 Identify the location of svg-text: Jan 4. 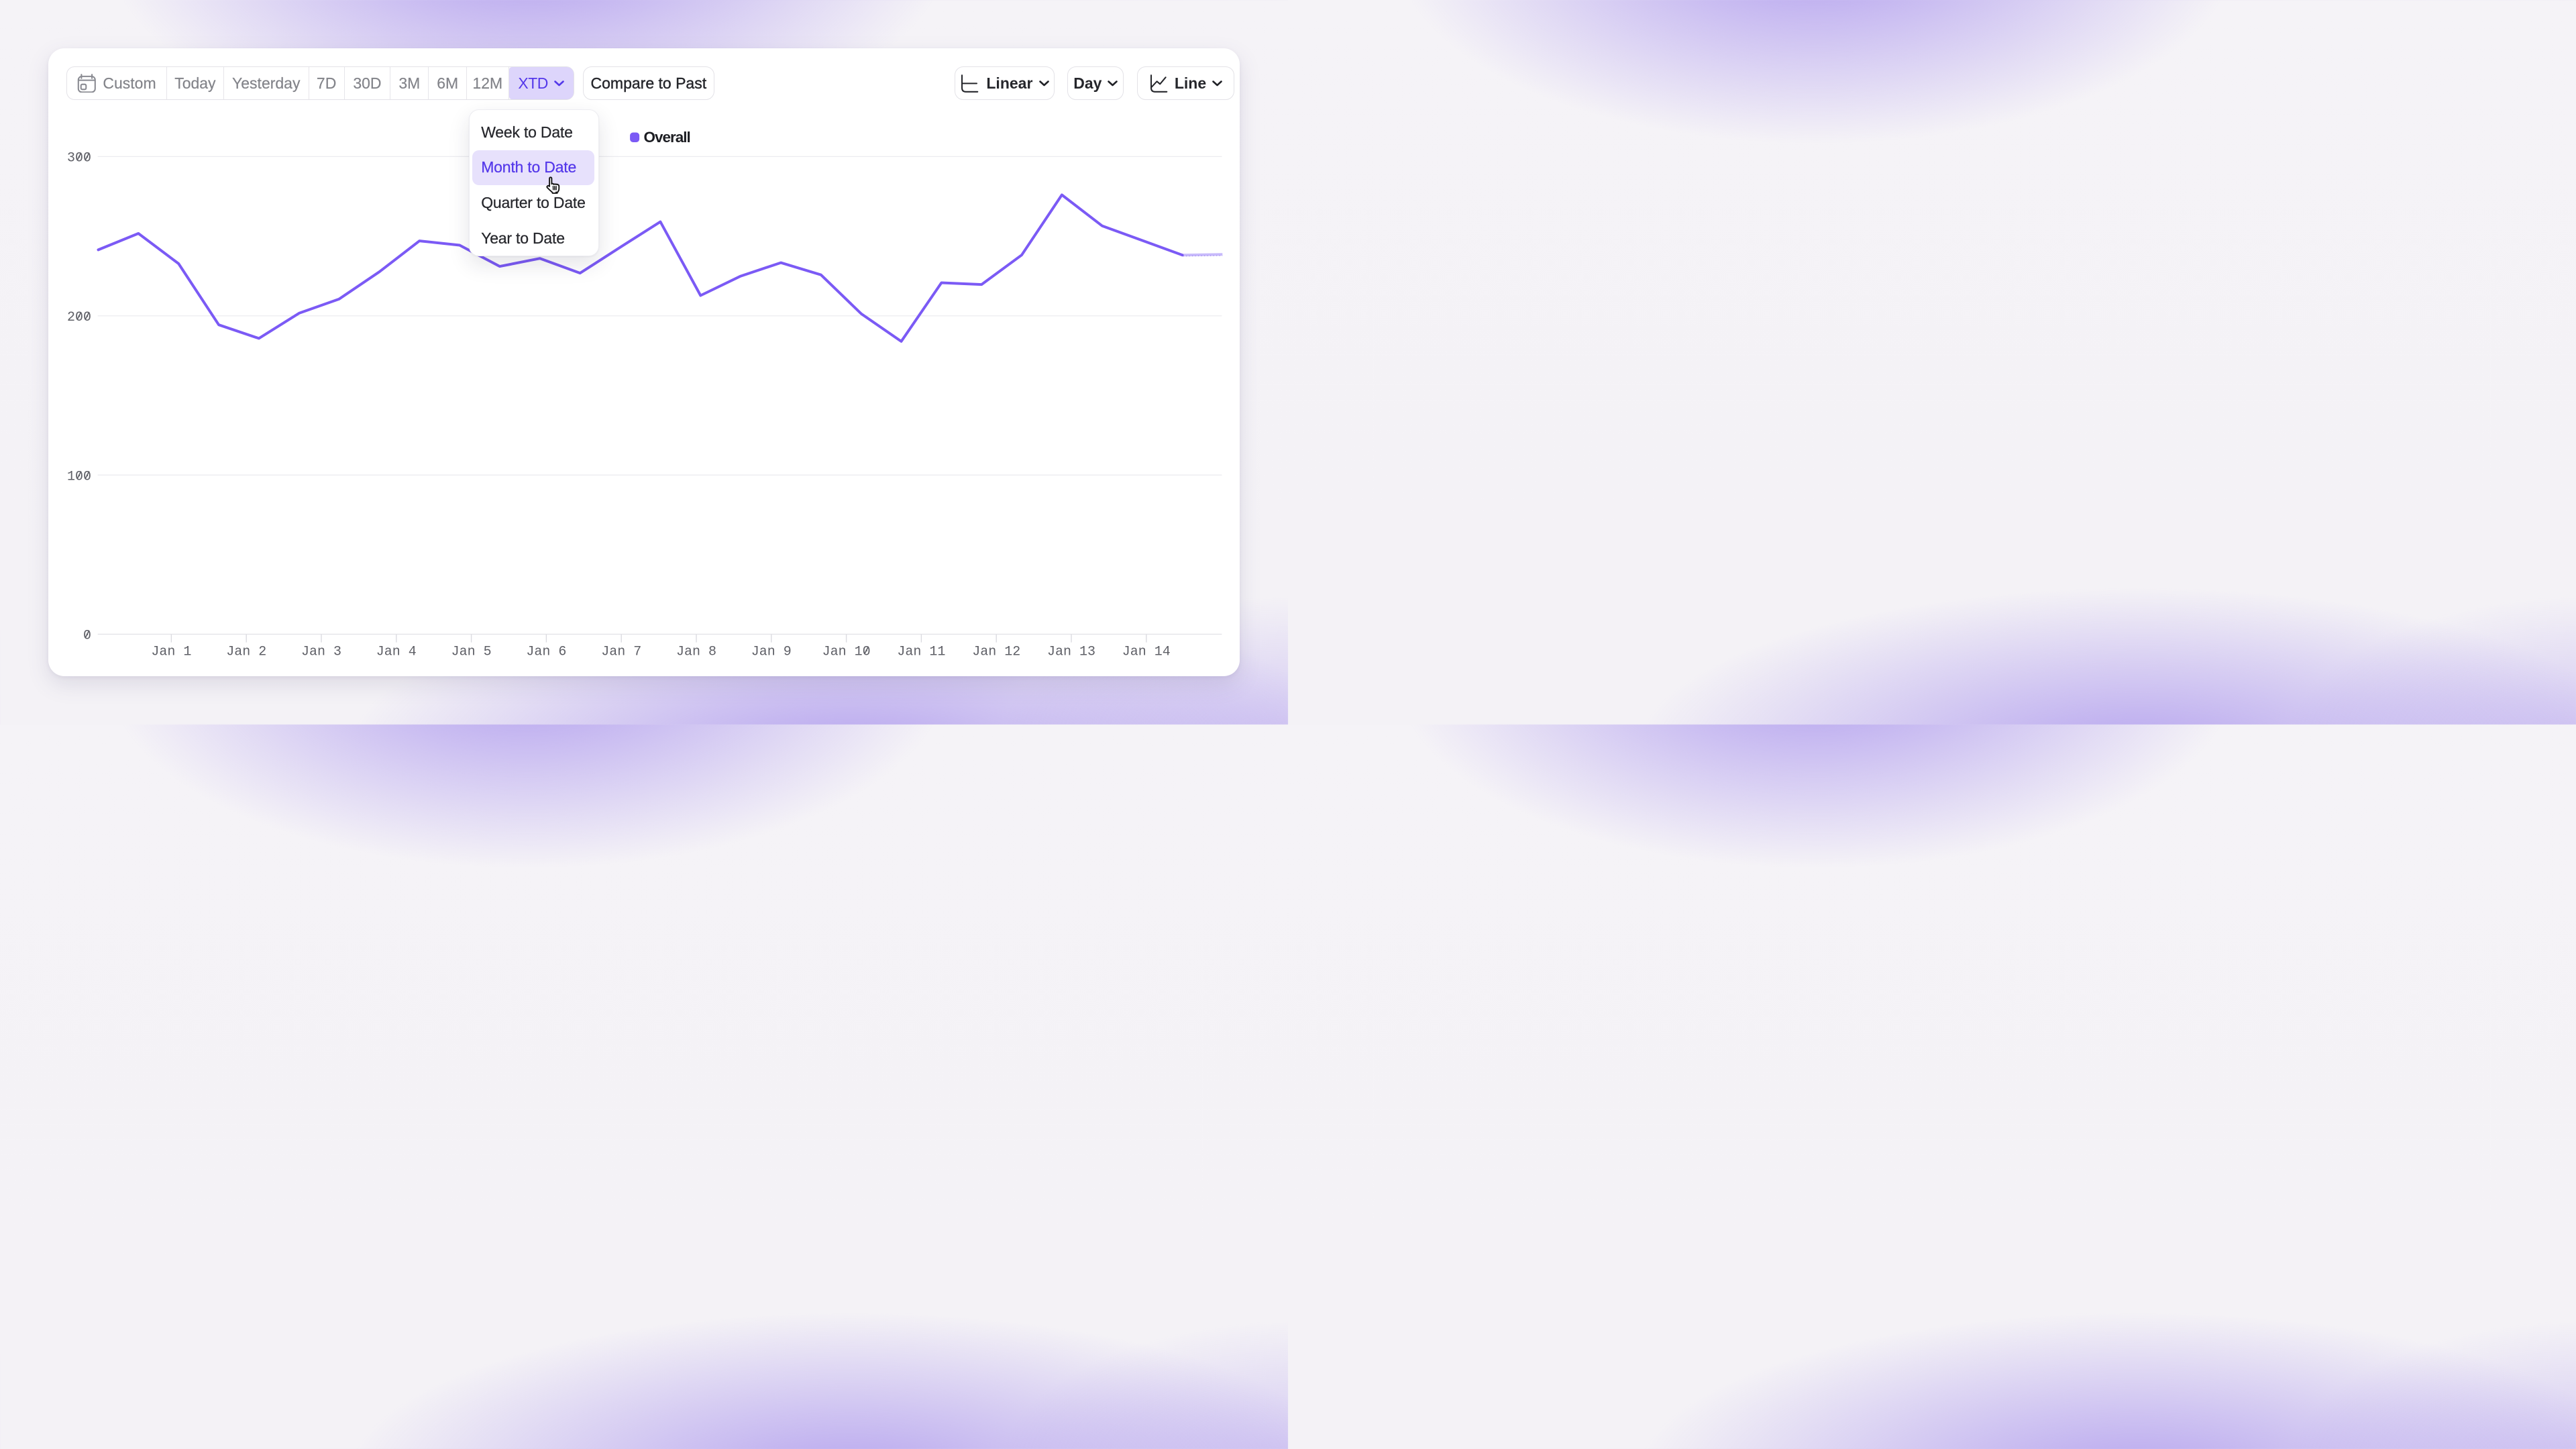
(396, 652).